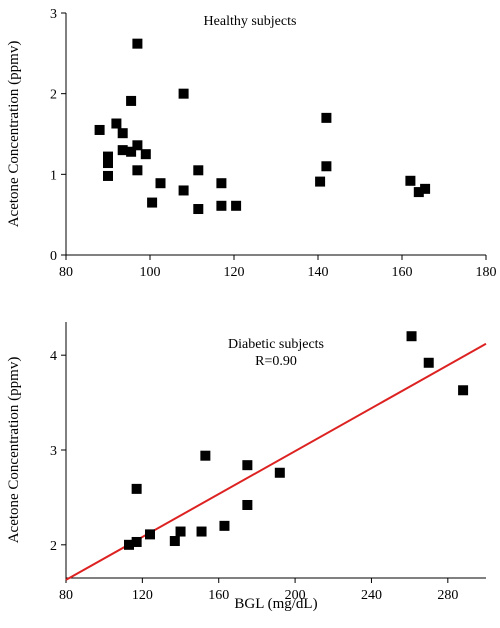  I want to click on y-tick-label: 0, so click(53, 256).